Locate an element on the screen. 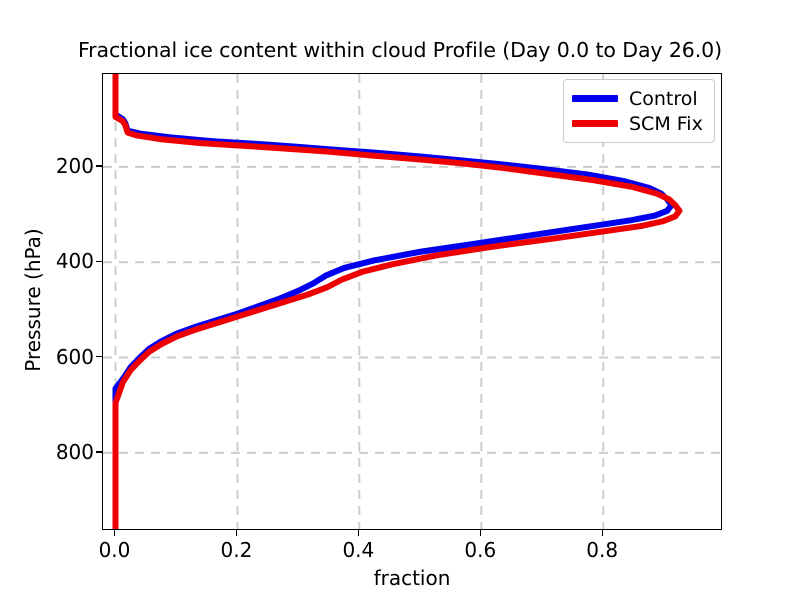  legend-entry-control: Control is located at coordinates (639, 98).